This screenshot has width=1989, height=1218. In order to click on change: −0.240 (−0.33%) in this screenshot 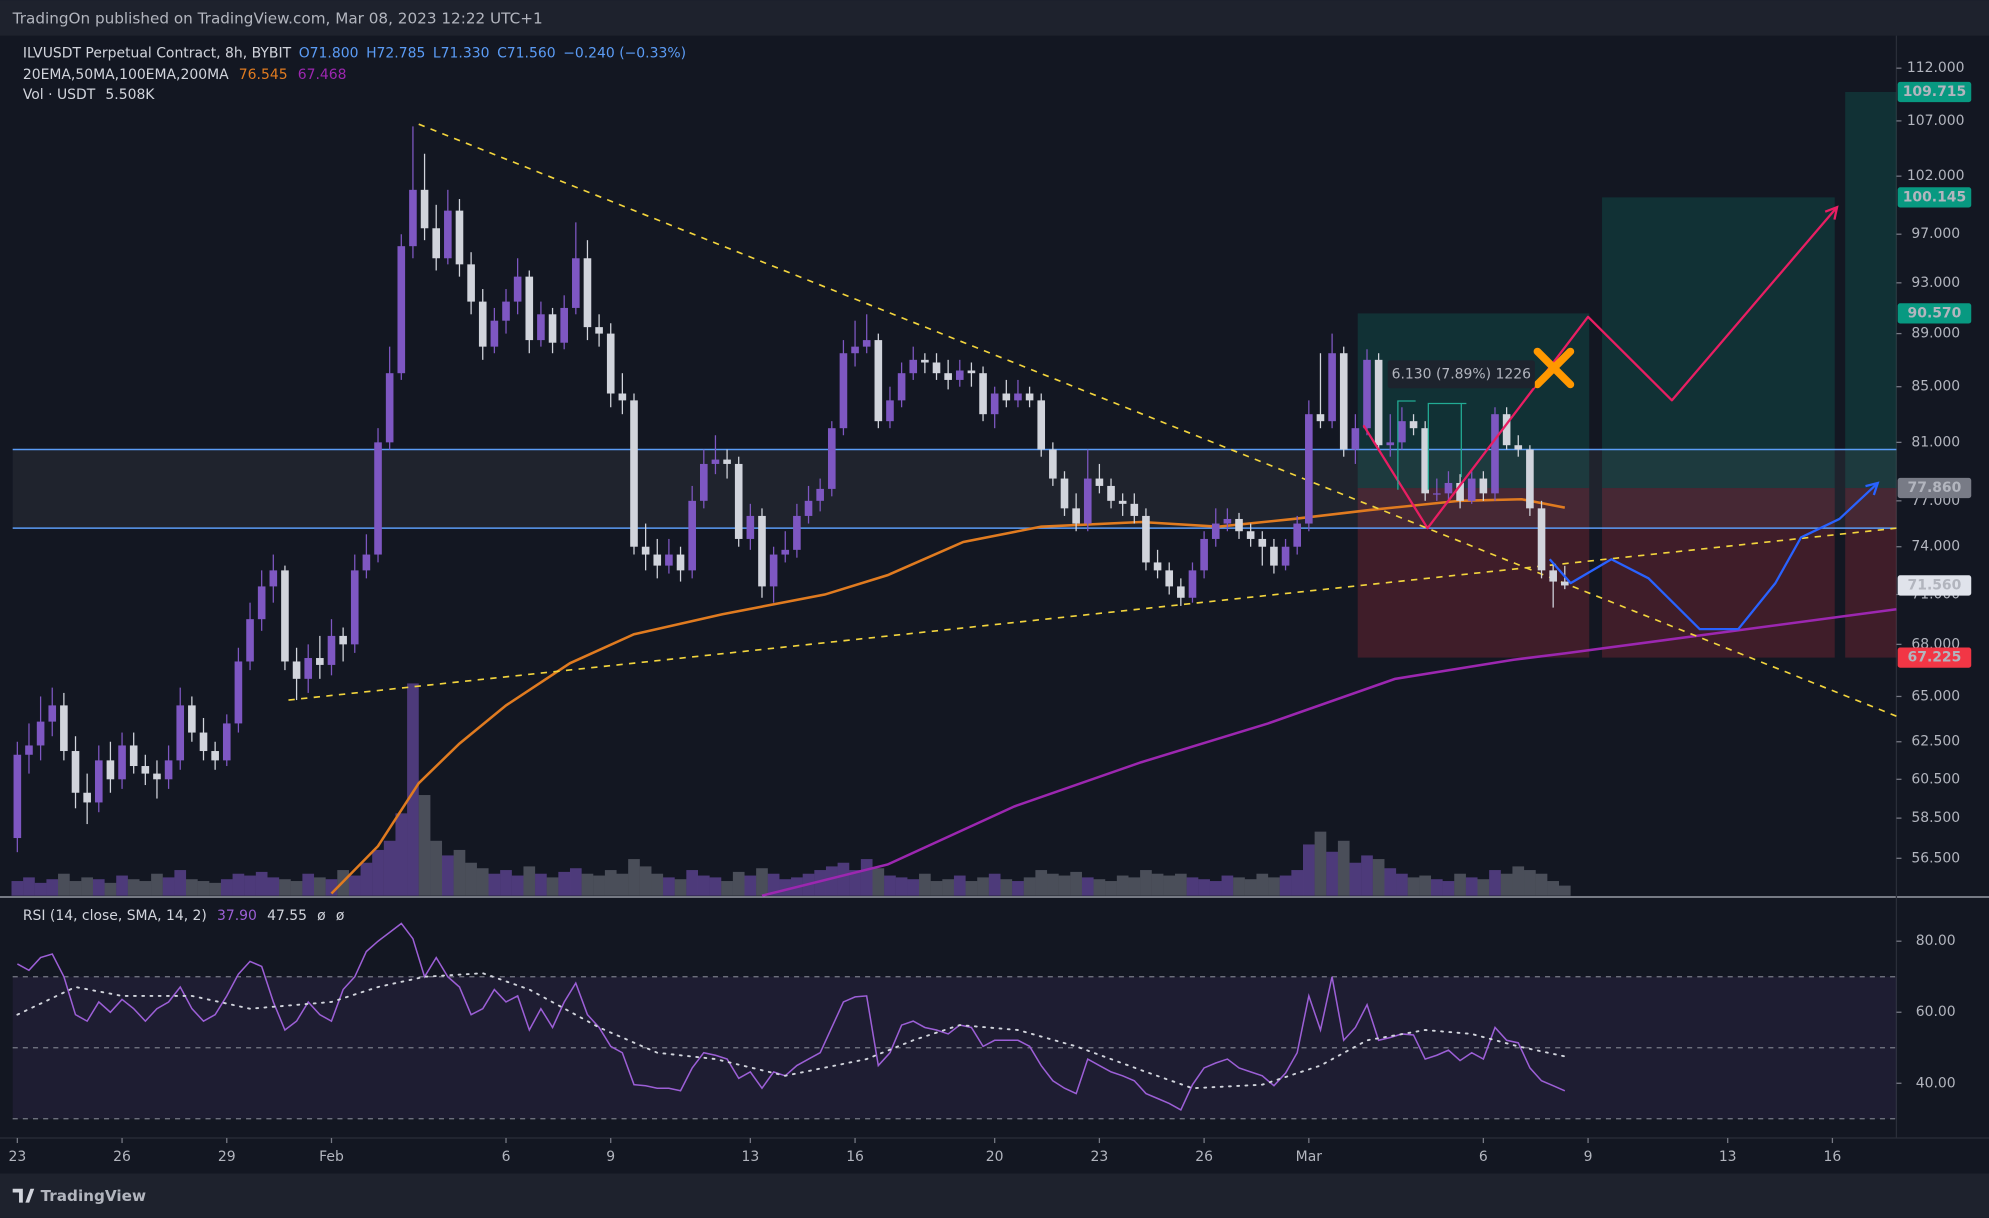, I will do `click(624, 53)`.